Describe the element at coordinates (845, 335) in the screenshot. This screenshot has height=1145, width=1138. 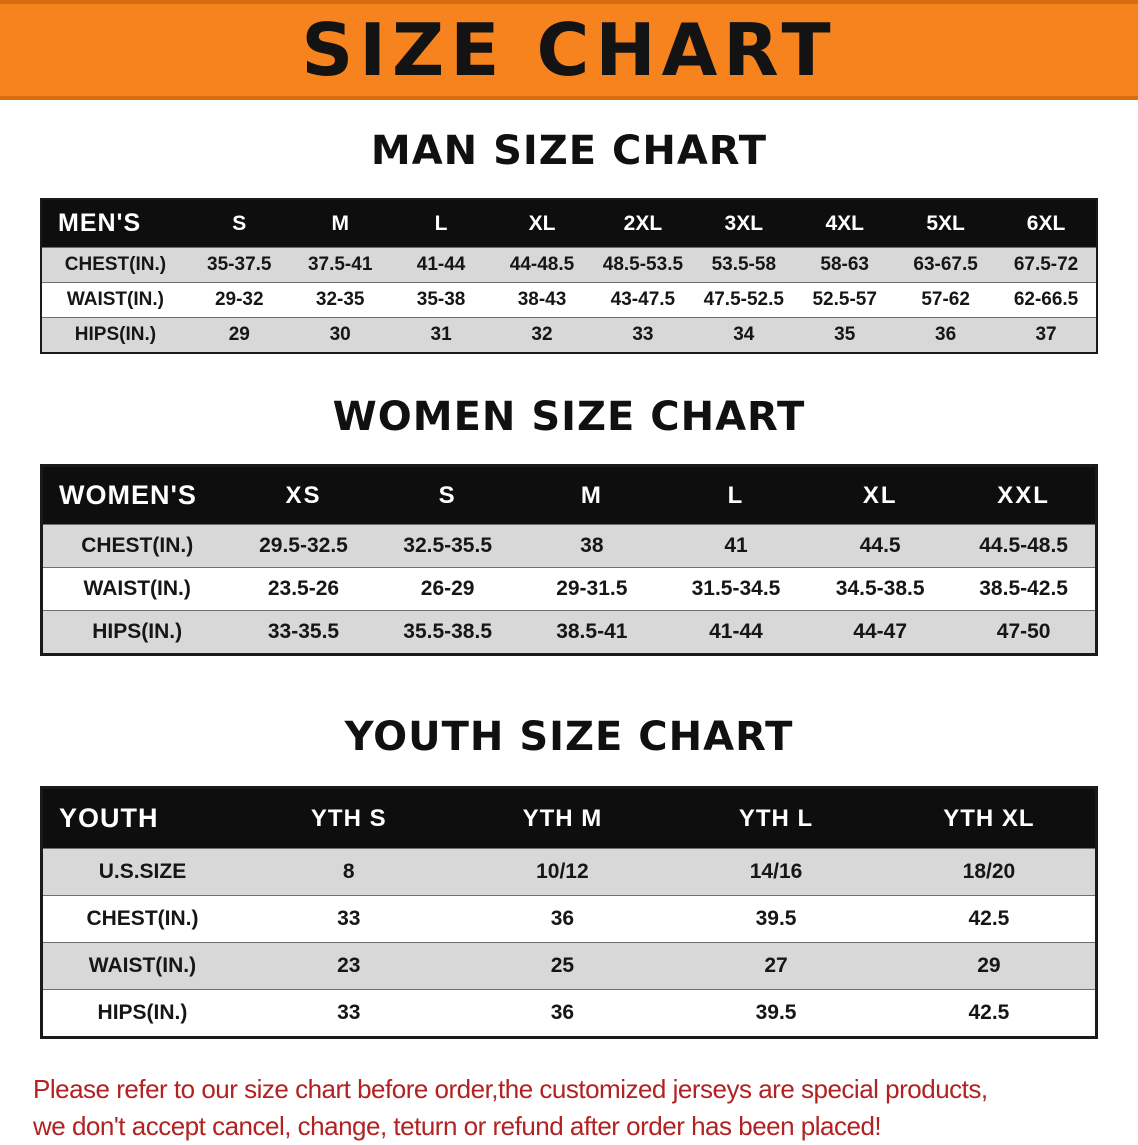
I see `size-value-cell: 35` at that location.